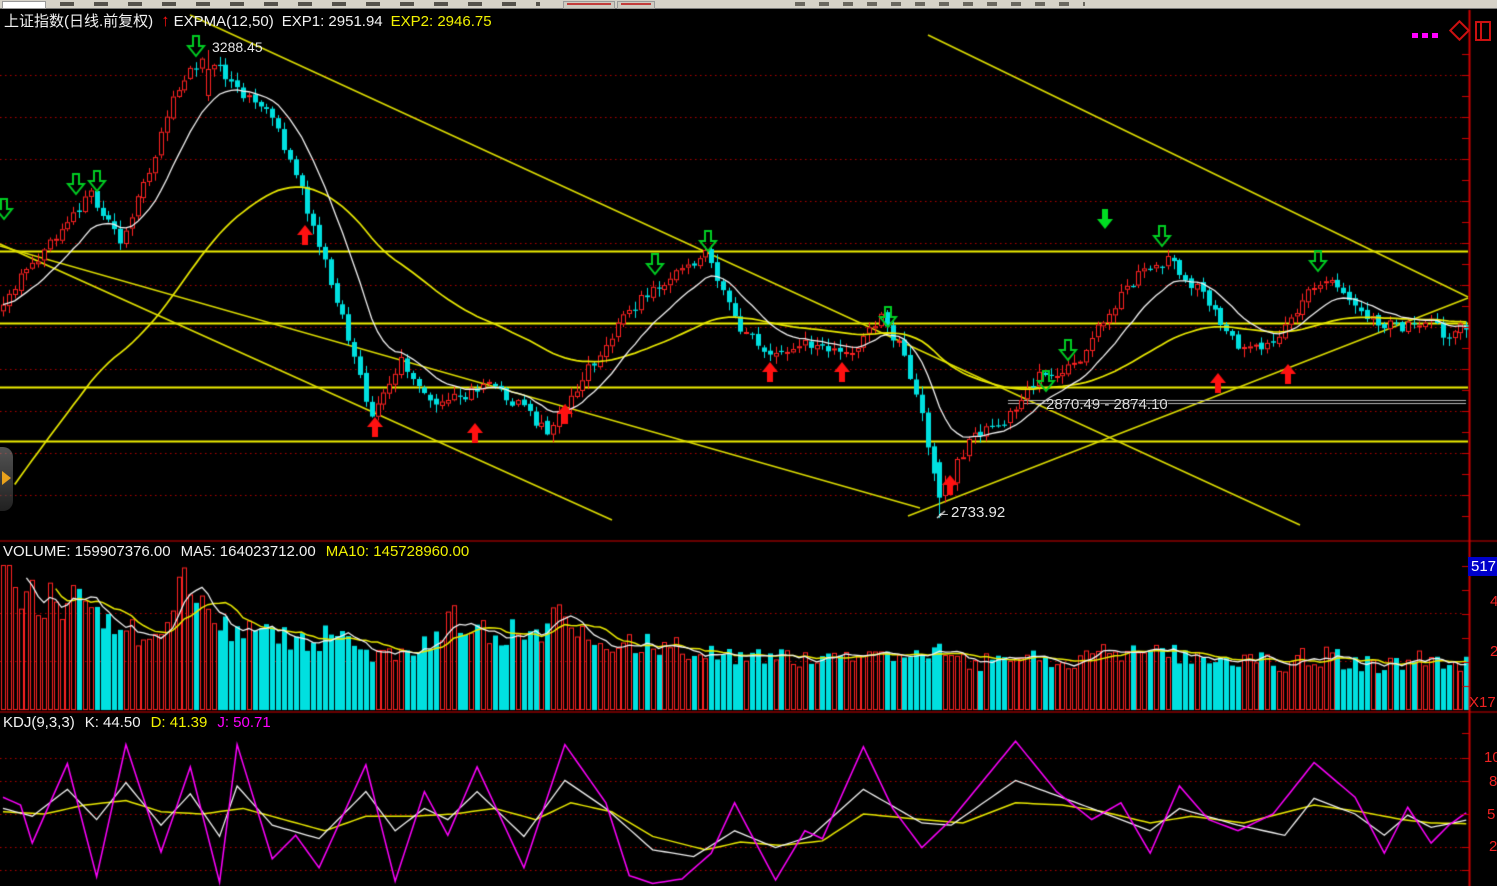  What do you see at coordinates (87, 551) in the screenshot?
I see `volume-value: VOLUME: 159907376.00` at bounding box center [87, 551].